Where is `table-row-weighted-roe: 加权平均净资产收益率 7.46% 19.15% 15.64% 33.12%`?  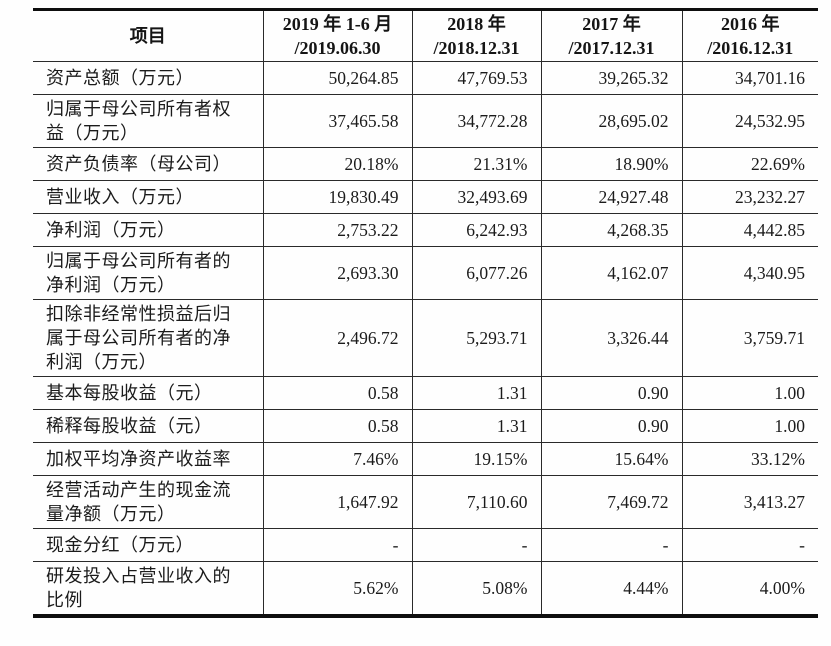
table-row-weighted-roe: 加权平均净资产收益率 7.46% 19.15% 15.64% 33.12% is located at coordinates (425, 459).